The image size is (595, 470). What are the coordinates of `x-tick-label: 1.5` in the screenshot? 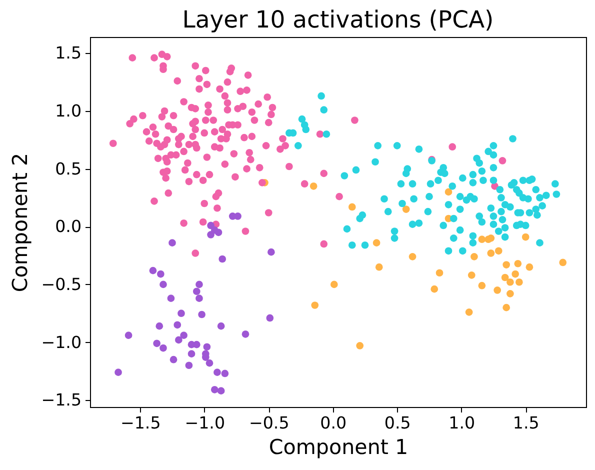 It's located at (526, 423).